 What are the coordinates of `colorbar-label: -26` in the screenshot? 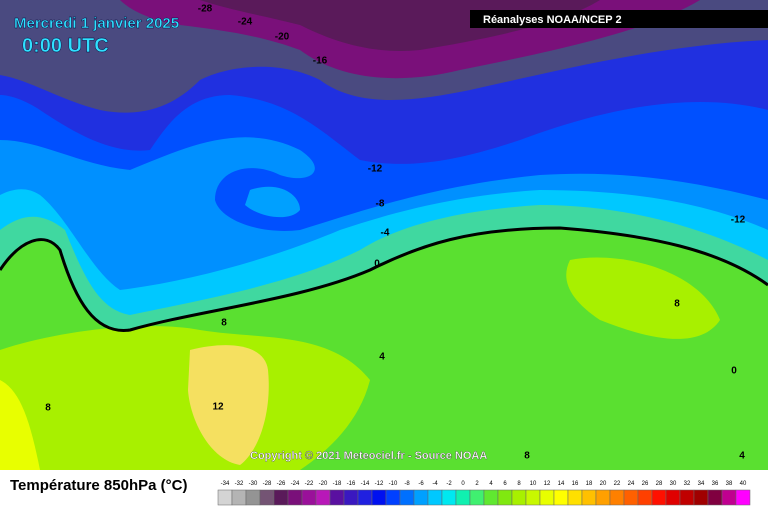 It's located at (281, 484).